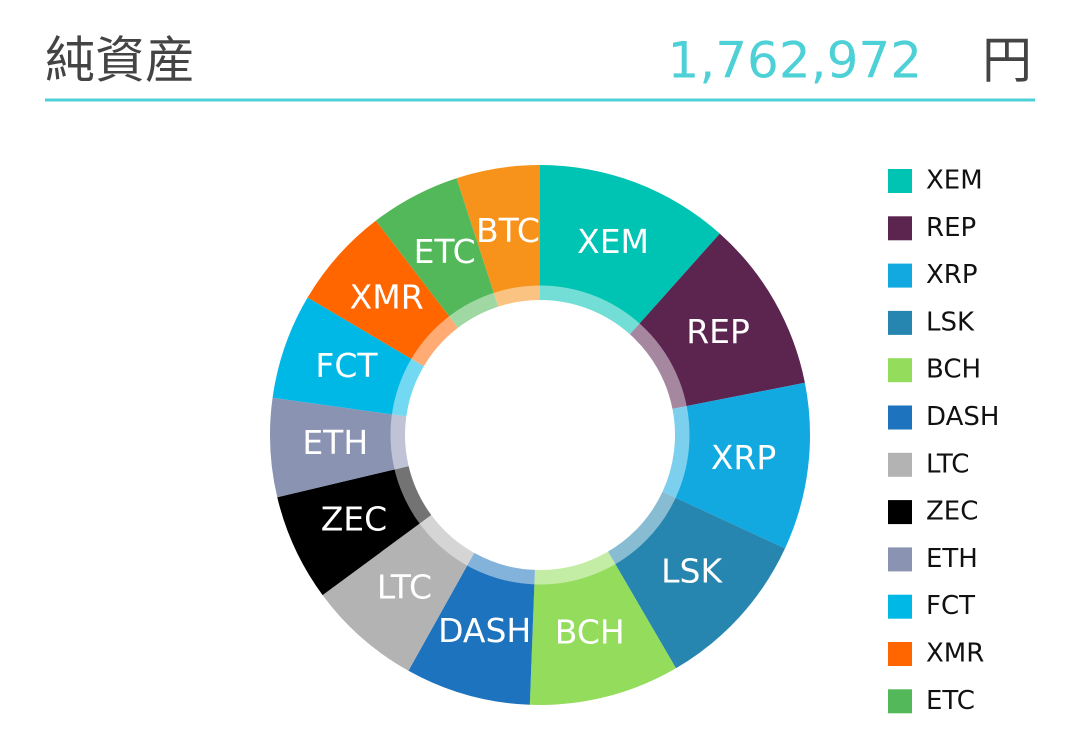 This screenshot has width=1080, height=755. Describe the element at coordinates (120, 61) in the screenshot. I see `header-title: 純資産` at that location.